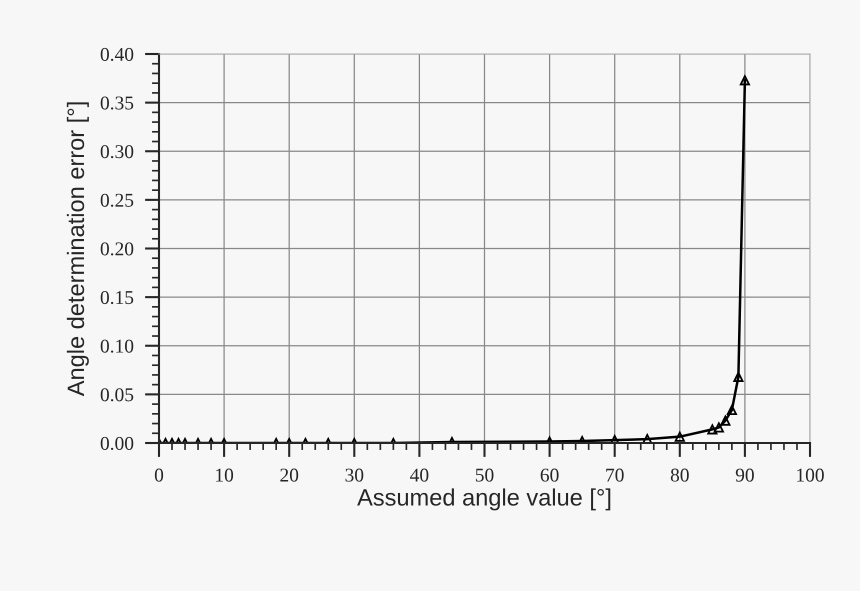  I want to click on x-tick-label: 50, so click(485, 475).